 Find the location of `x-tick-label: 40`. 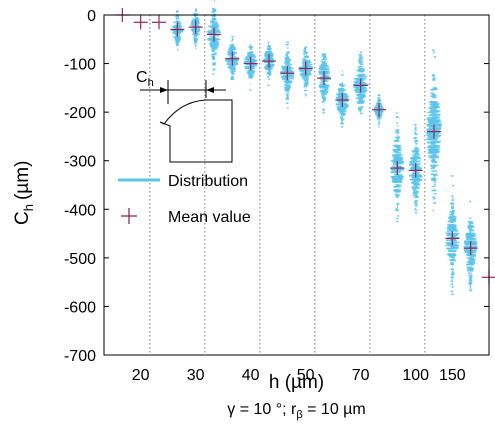

x-tick-label: 40 is located at coordinates (251, 375).